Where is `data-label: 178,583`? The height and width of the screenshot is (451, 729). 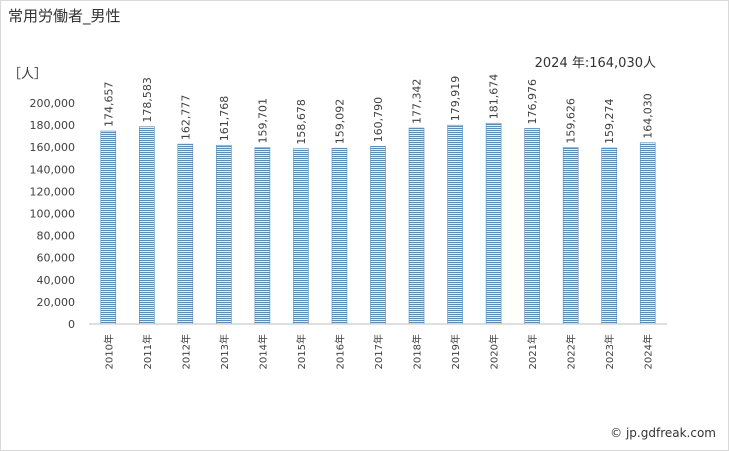 data-label: 178,583 is located at coordinates (147, 100).